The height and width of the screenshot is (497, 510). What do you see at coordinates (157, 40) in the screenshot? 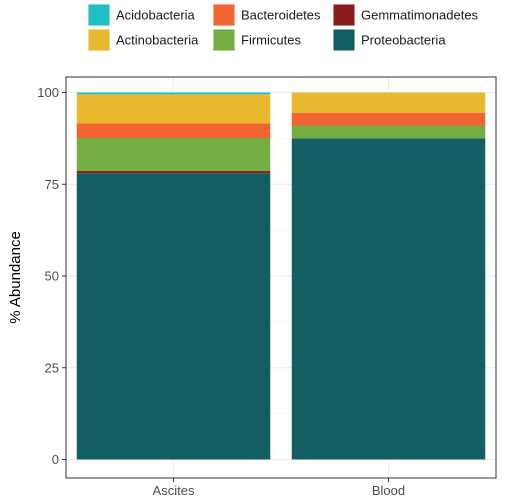
I see `legend-label: Actinobacteria` at bounding box center [157, 40].